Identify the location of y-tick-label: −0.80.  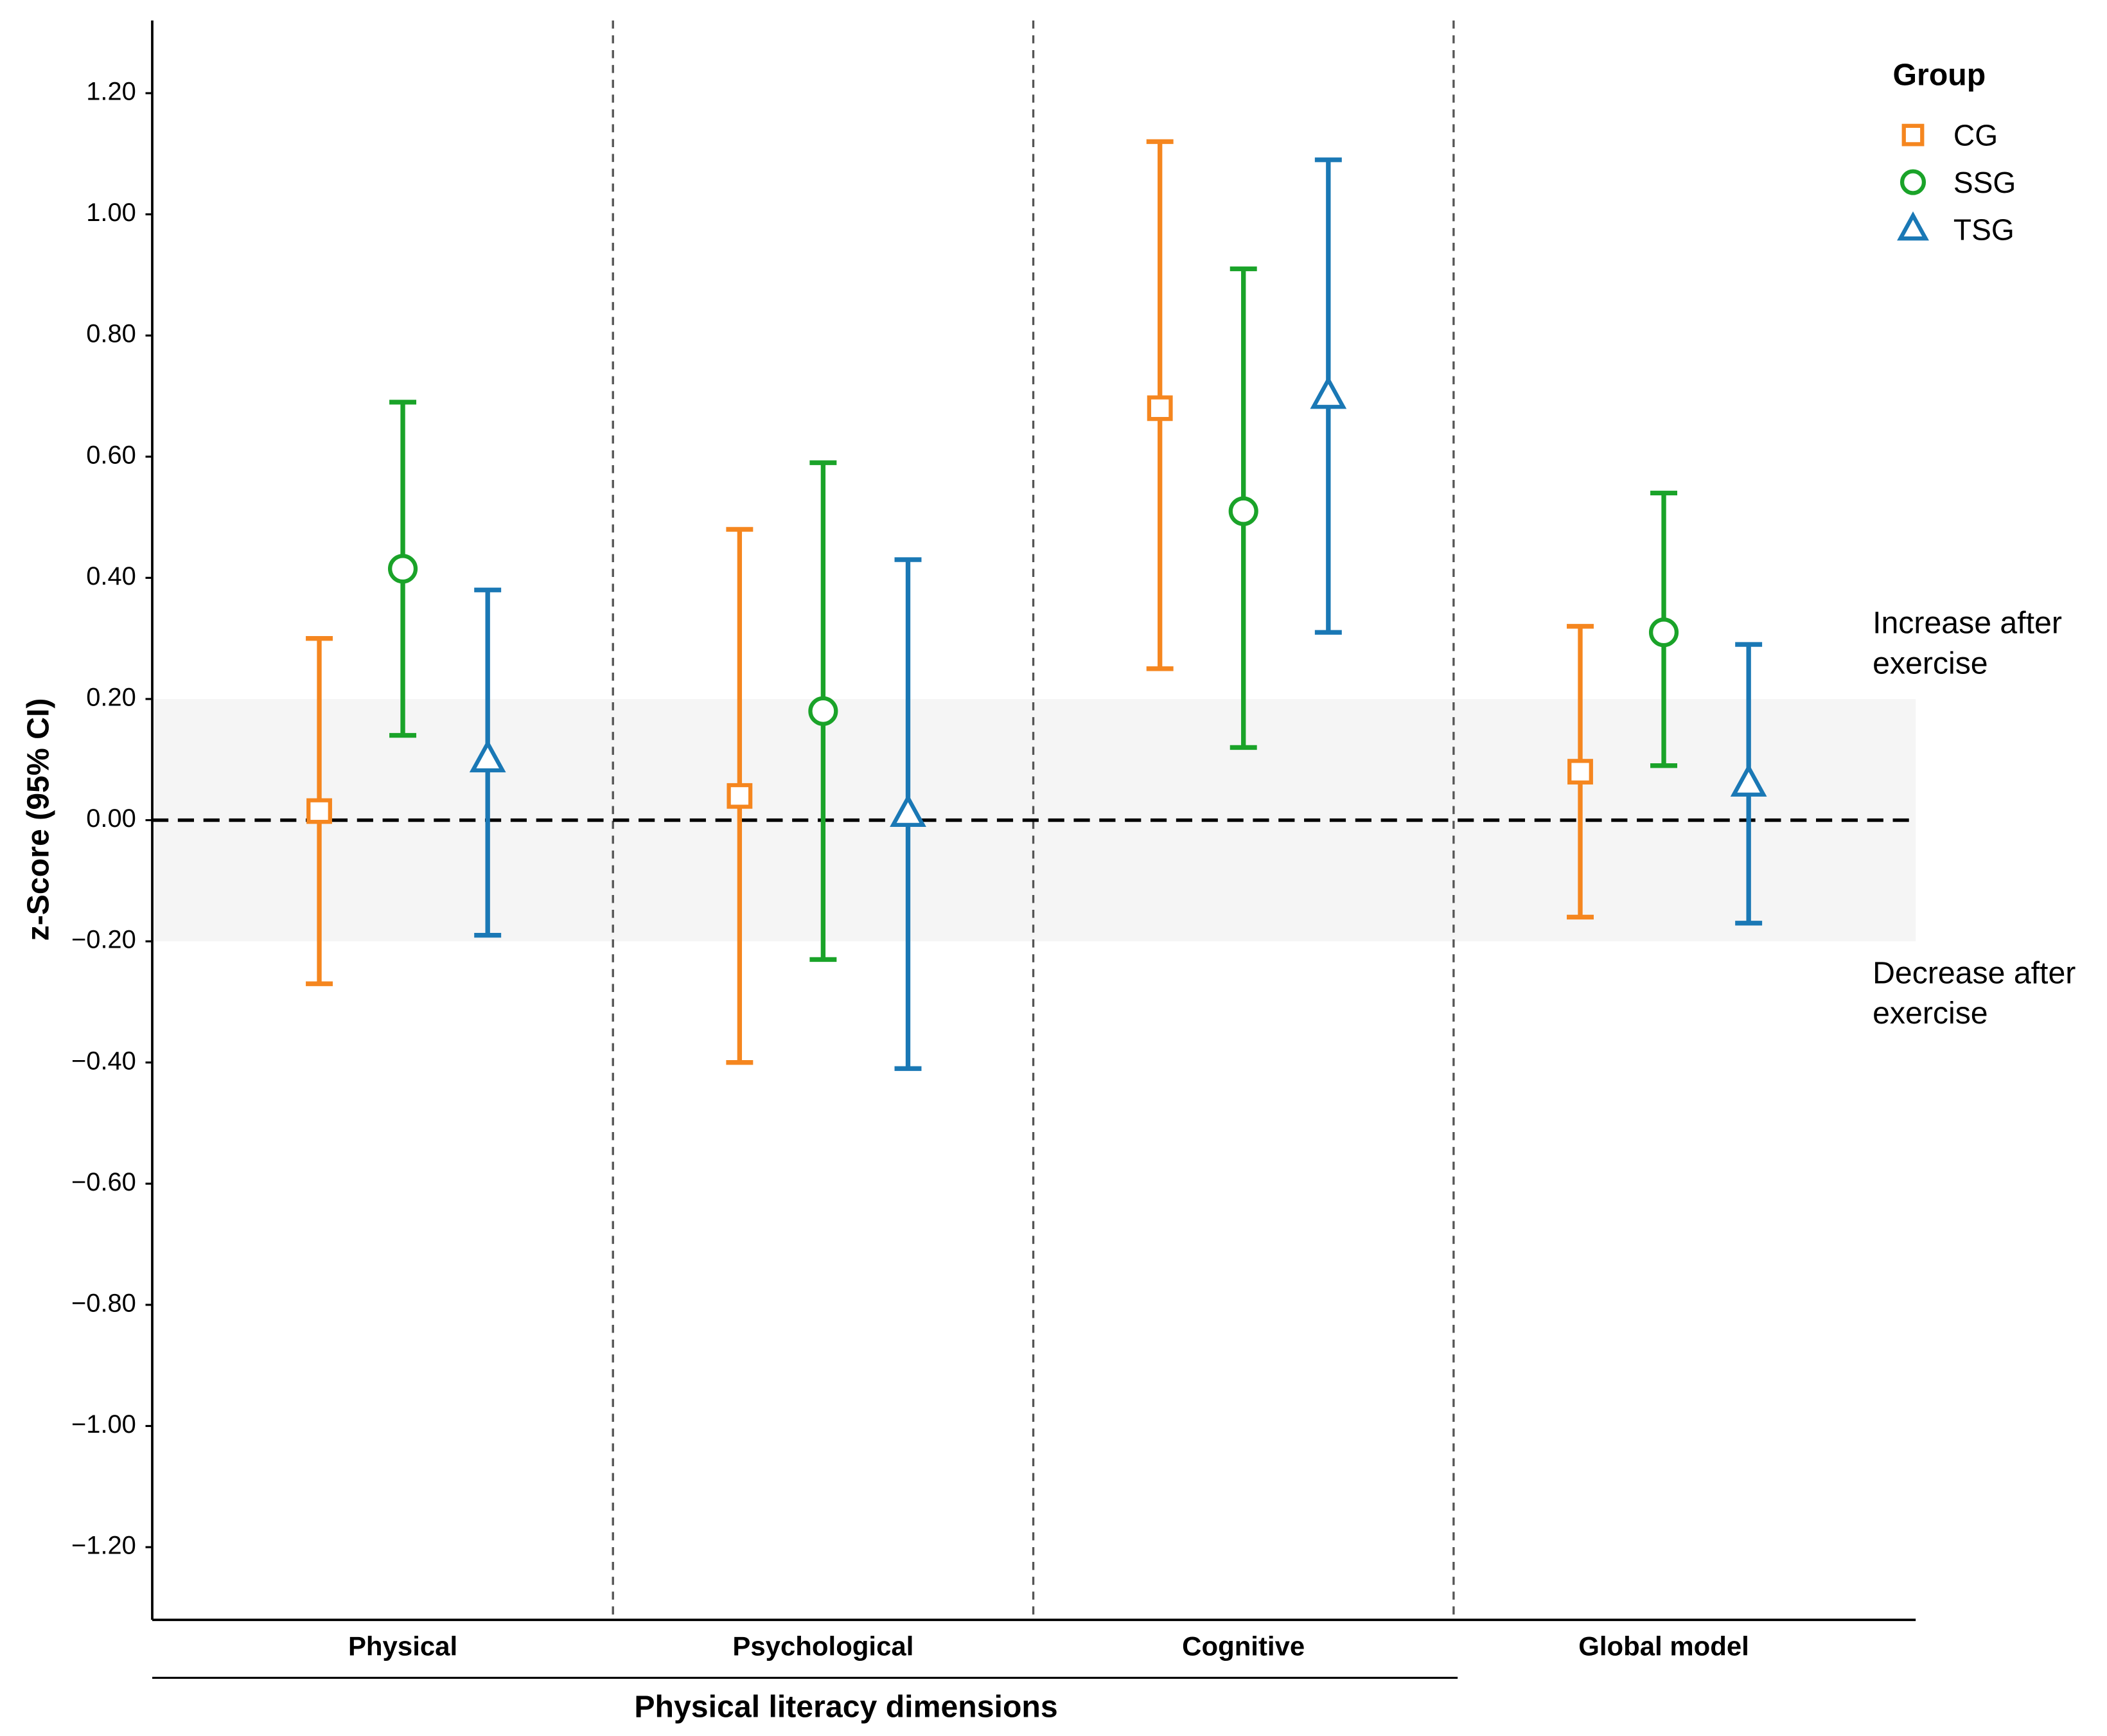
(103, 1303).